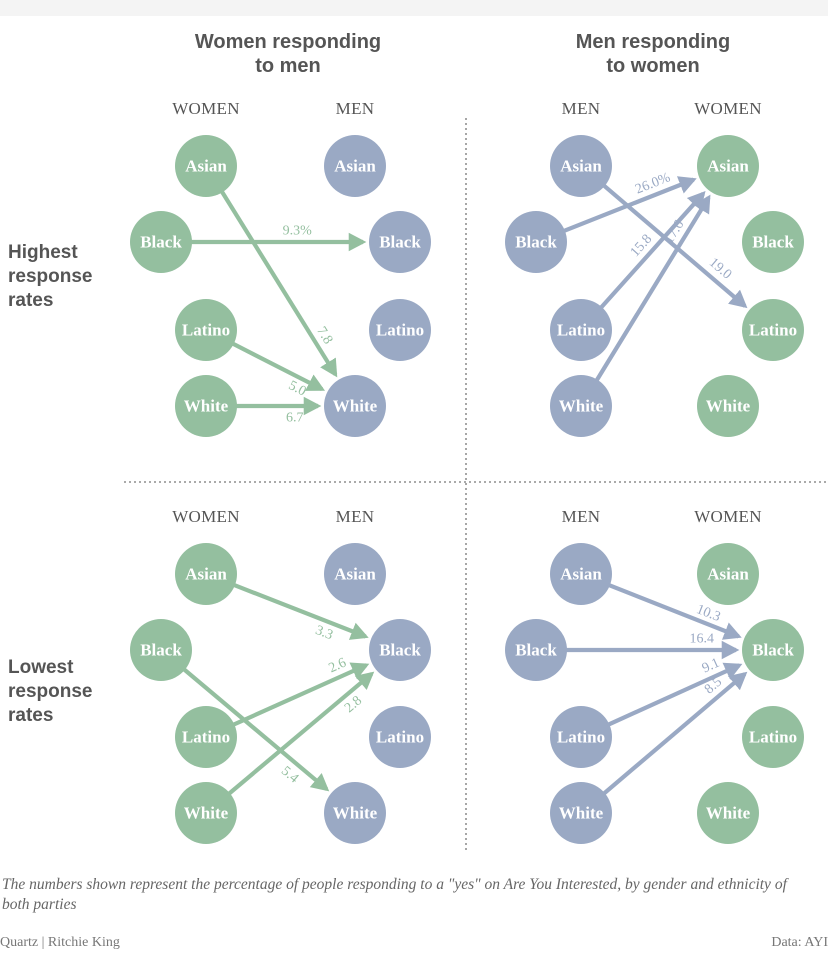 The height and width of the screenshot is (964, 828). What do you see at coordinates (728, 516) in the screenshot?
I see `panel-heading-right: WOMEN` at bounding box center [728, 516].